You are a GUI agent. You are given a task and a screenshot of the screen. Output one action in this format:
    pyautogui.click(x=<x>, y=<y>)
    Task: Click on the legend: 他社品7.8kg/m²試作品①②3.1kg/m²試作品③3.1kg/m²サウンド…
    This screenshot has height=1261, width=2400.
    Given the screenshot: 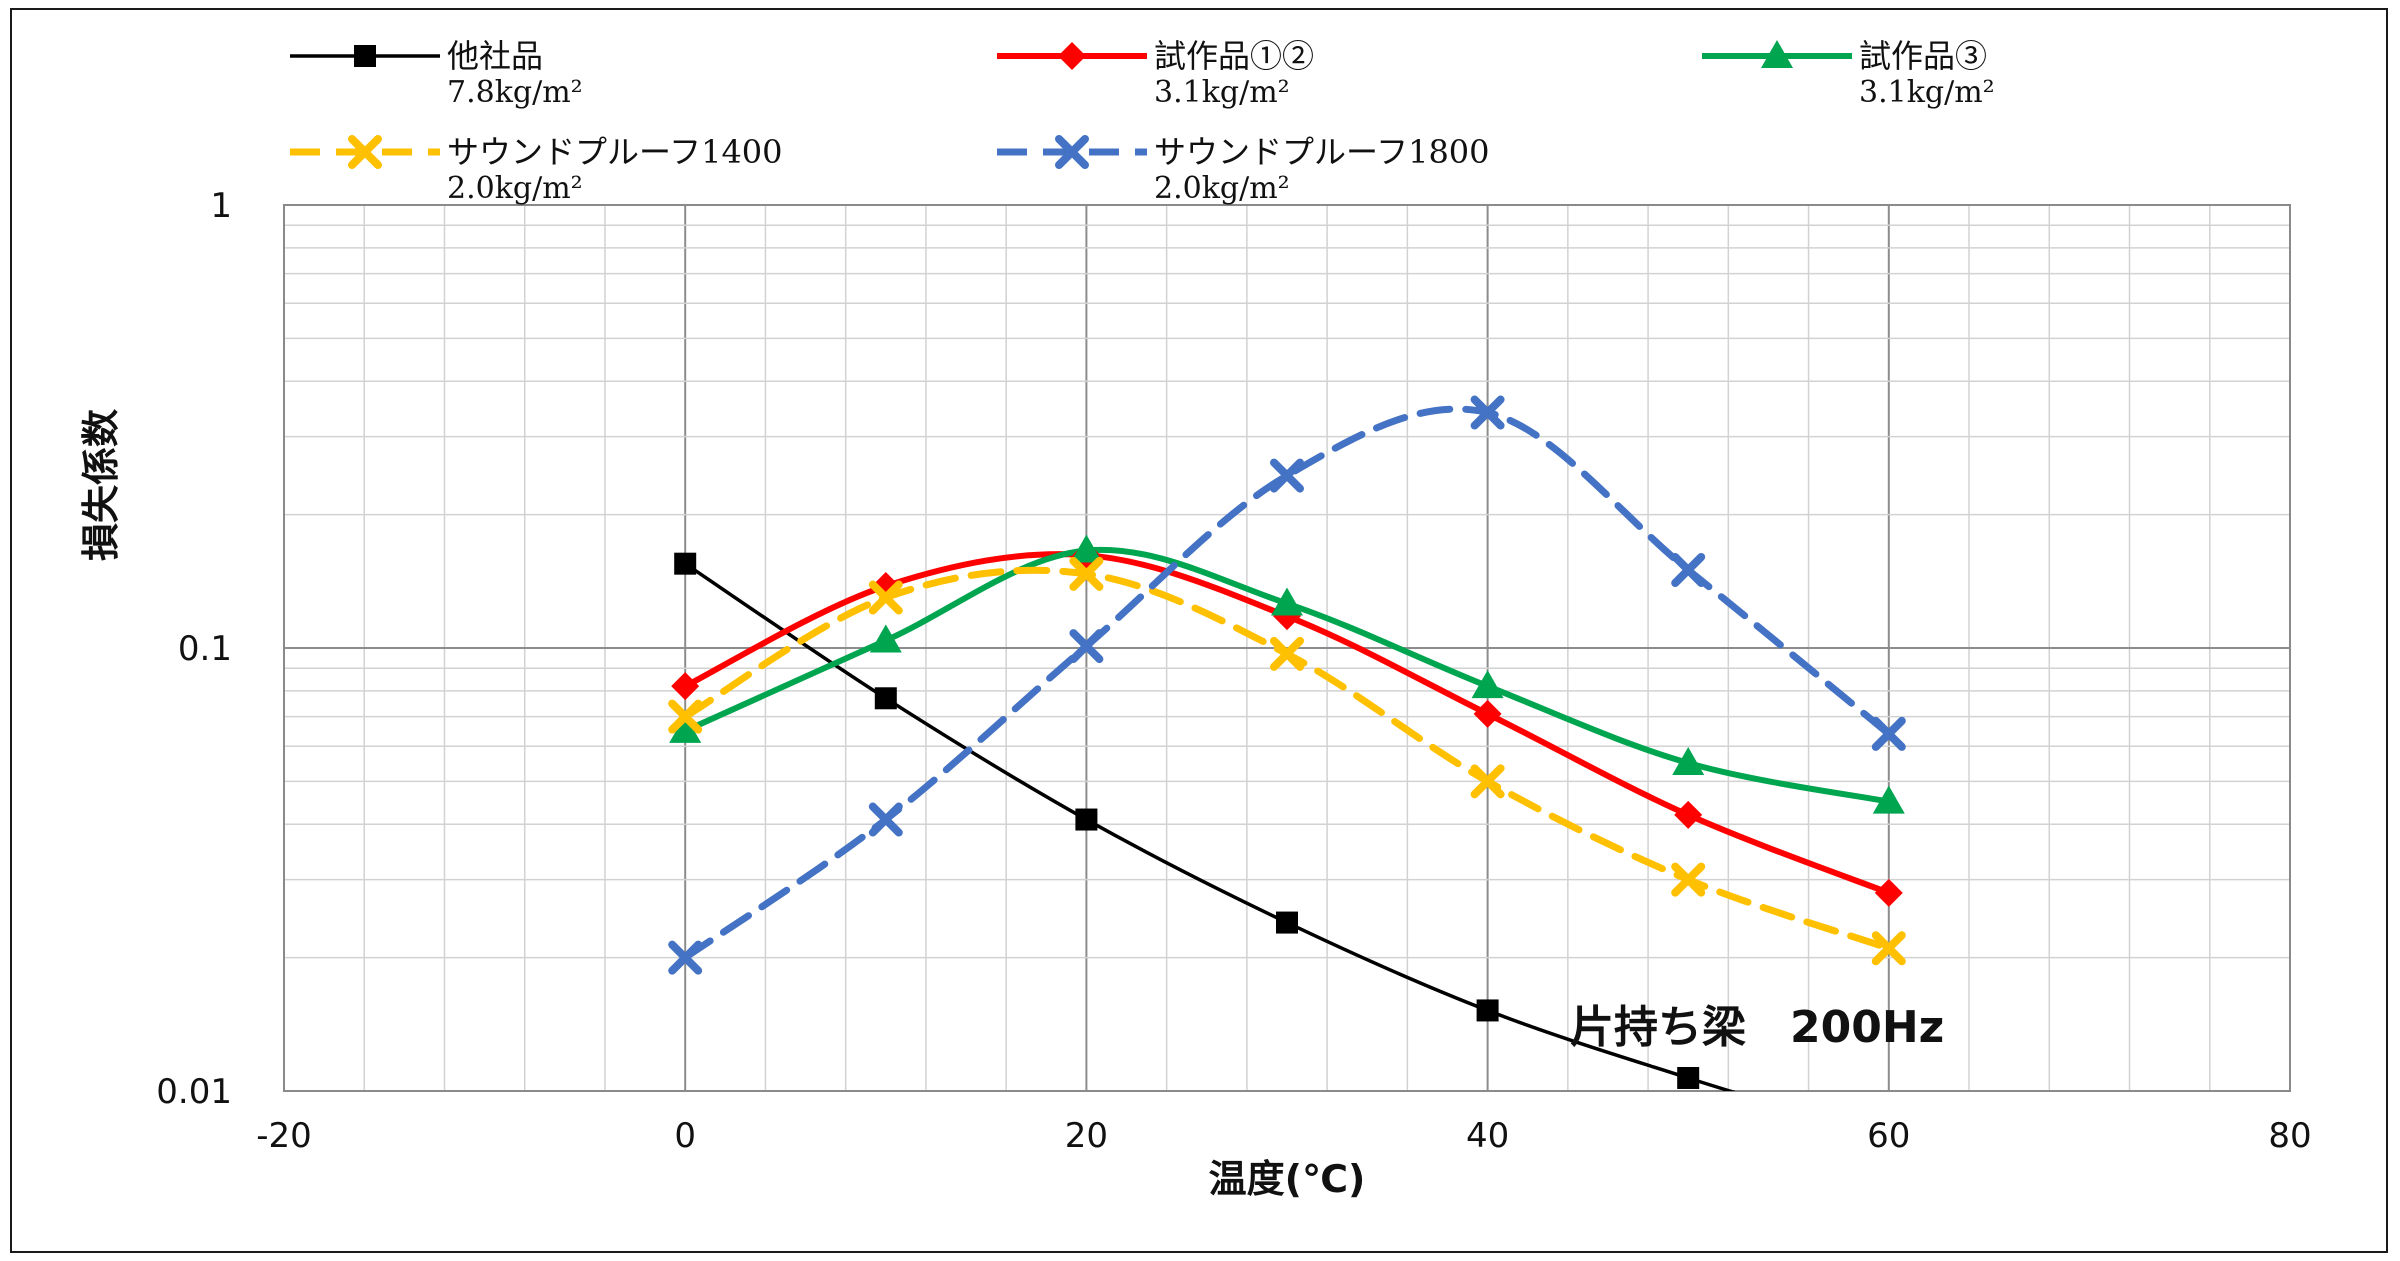 What is the action you would take?
    pyautogui.click(x=1142, y=121)
    